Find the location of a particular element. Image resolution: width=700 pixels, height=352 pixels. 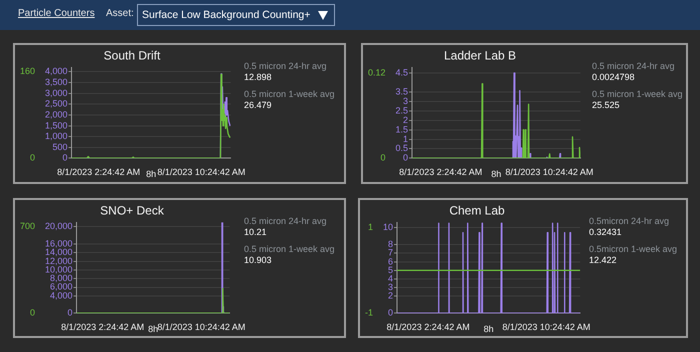

text: 10.21 is located at coordinates (256, 232).